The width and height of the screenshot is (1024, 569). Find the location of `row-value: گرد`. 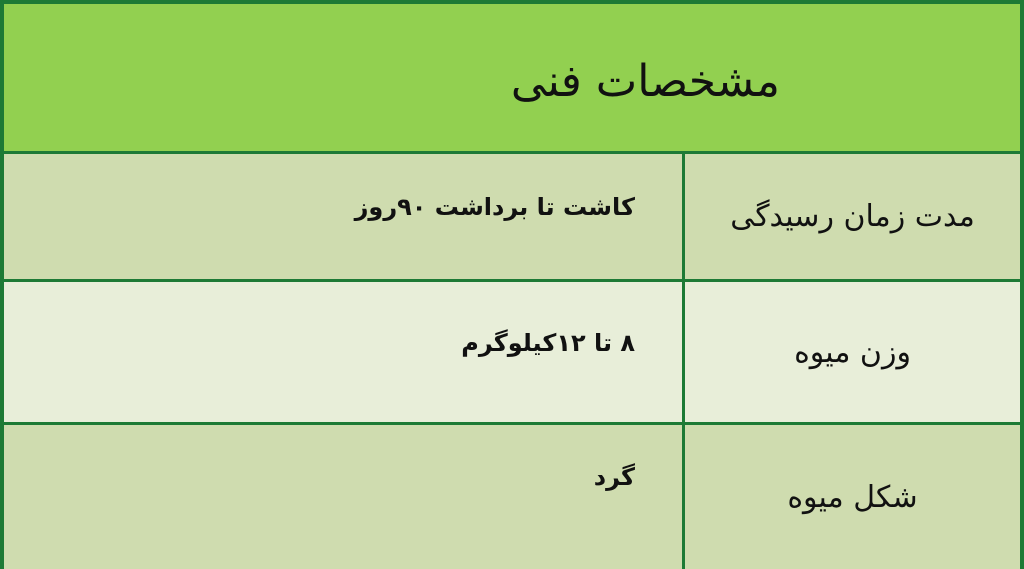

row-value: گرد is located at coordinates (614, 477).